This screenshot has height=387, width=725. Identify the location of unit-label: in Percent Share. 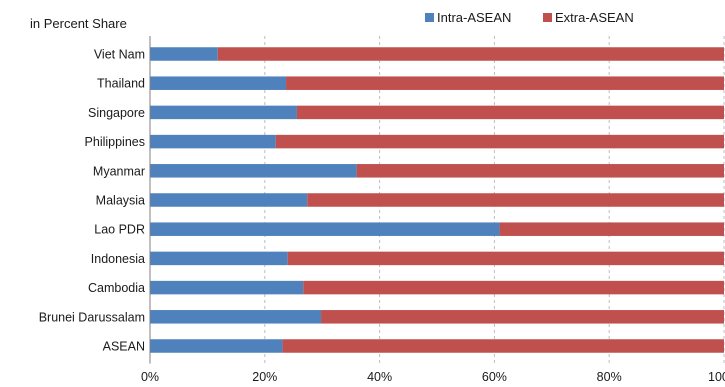
(78, 23).